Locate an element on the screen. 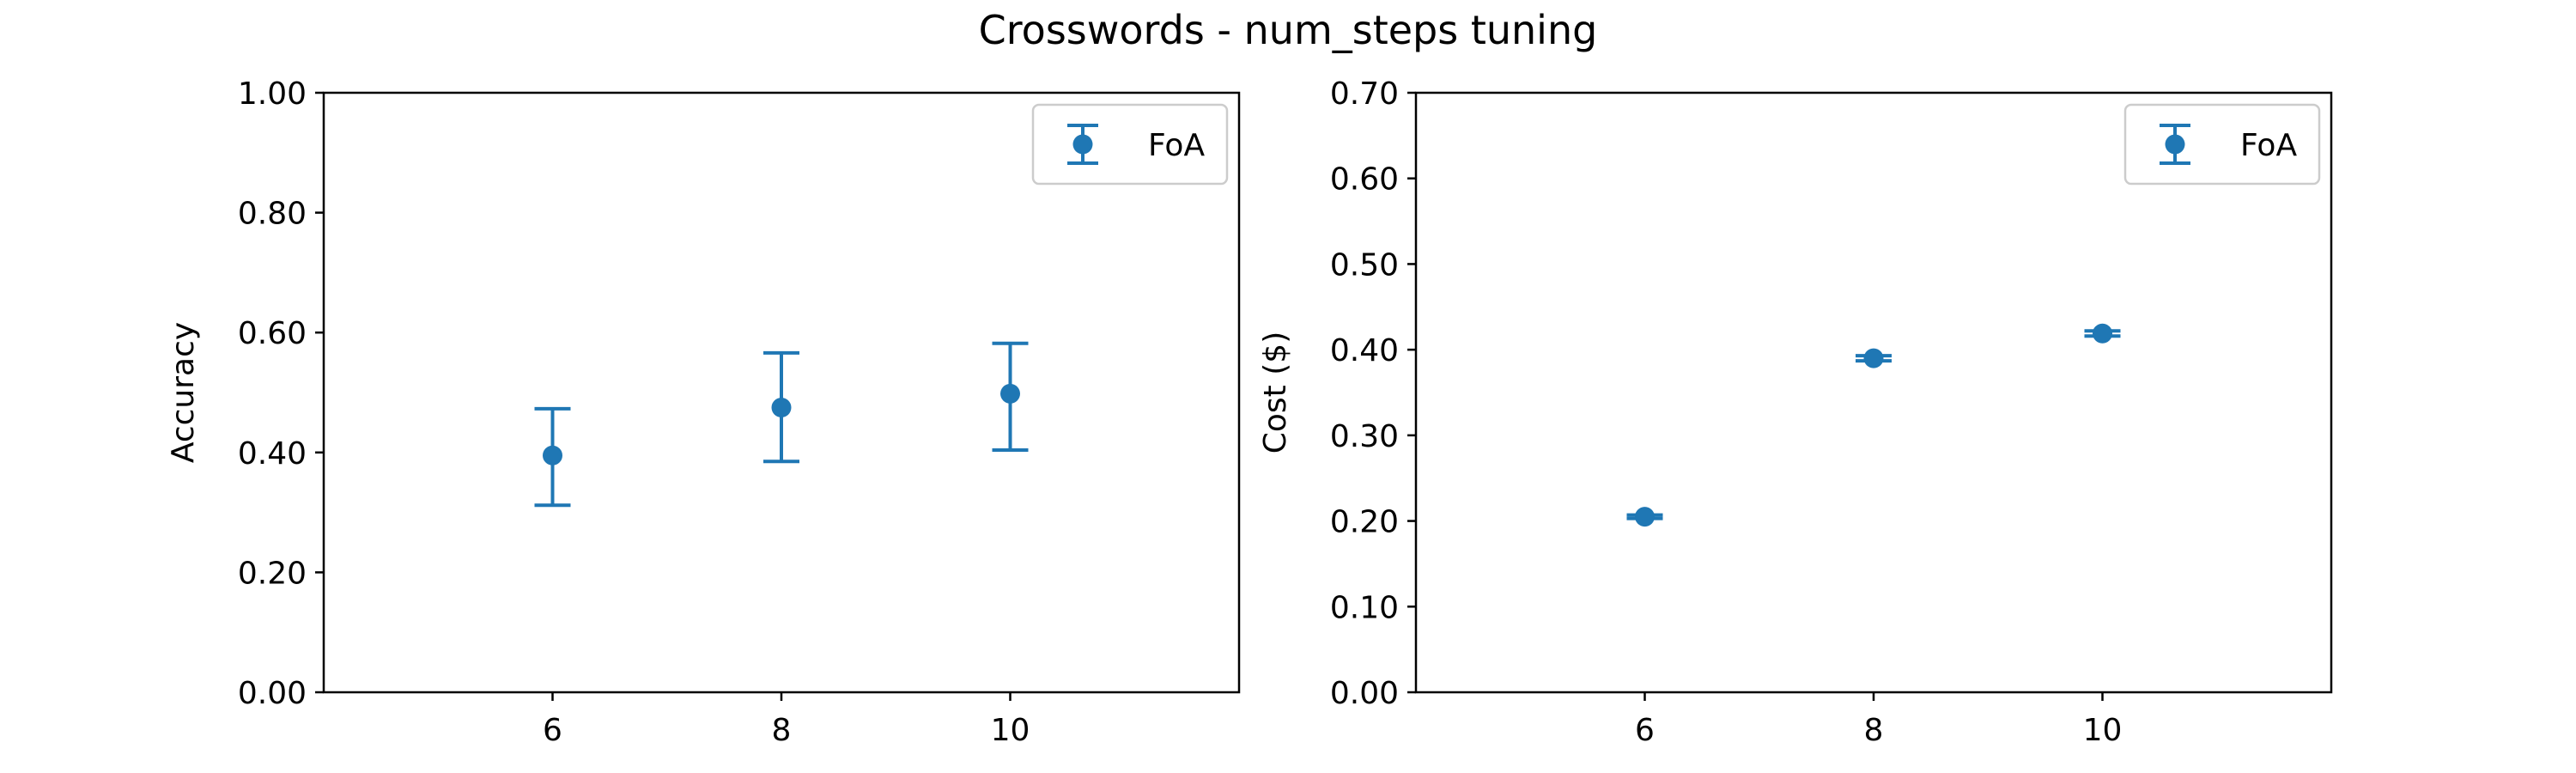  y-axis-label: Cost ($) is located at coordinates (1276, 392).